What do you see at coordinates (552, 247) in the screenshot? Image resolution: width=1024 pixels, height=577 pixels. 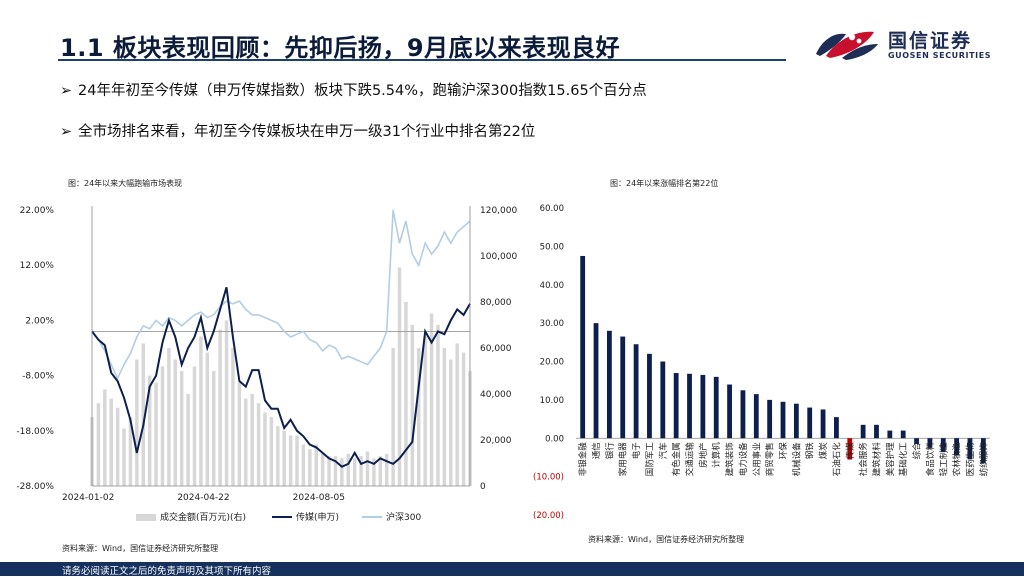 I see `y-tick-label: 50.00` at bounding box center [552, 247].